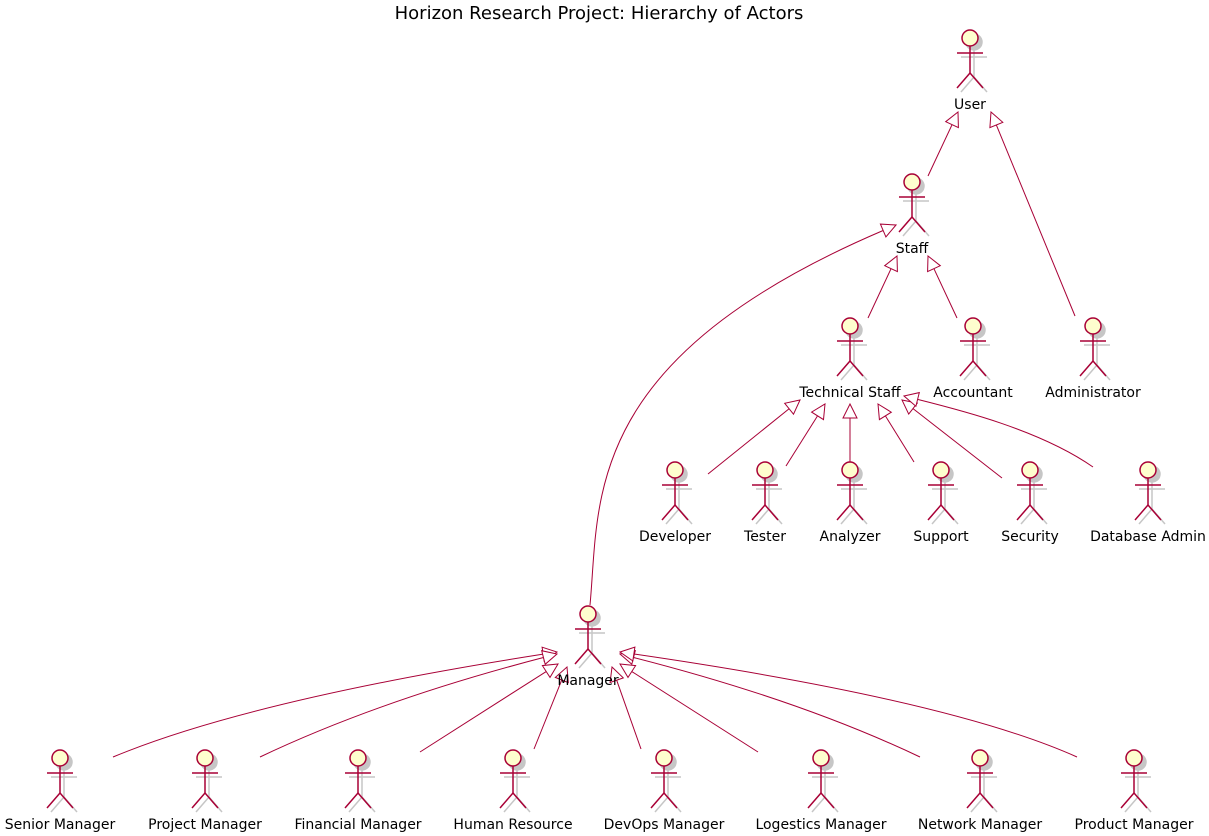 The width and height of the screenshot is (1209, 836). What do you see at coordinates (973, 393) in the screenshot?
I see `actor-label: Accountant` at bounding box center [973, 393].